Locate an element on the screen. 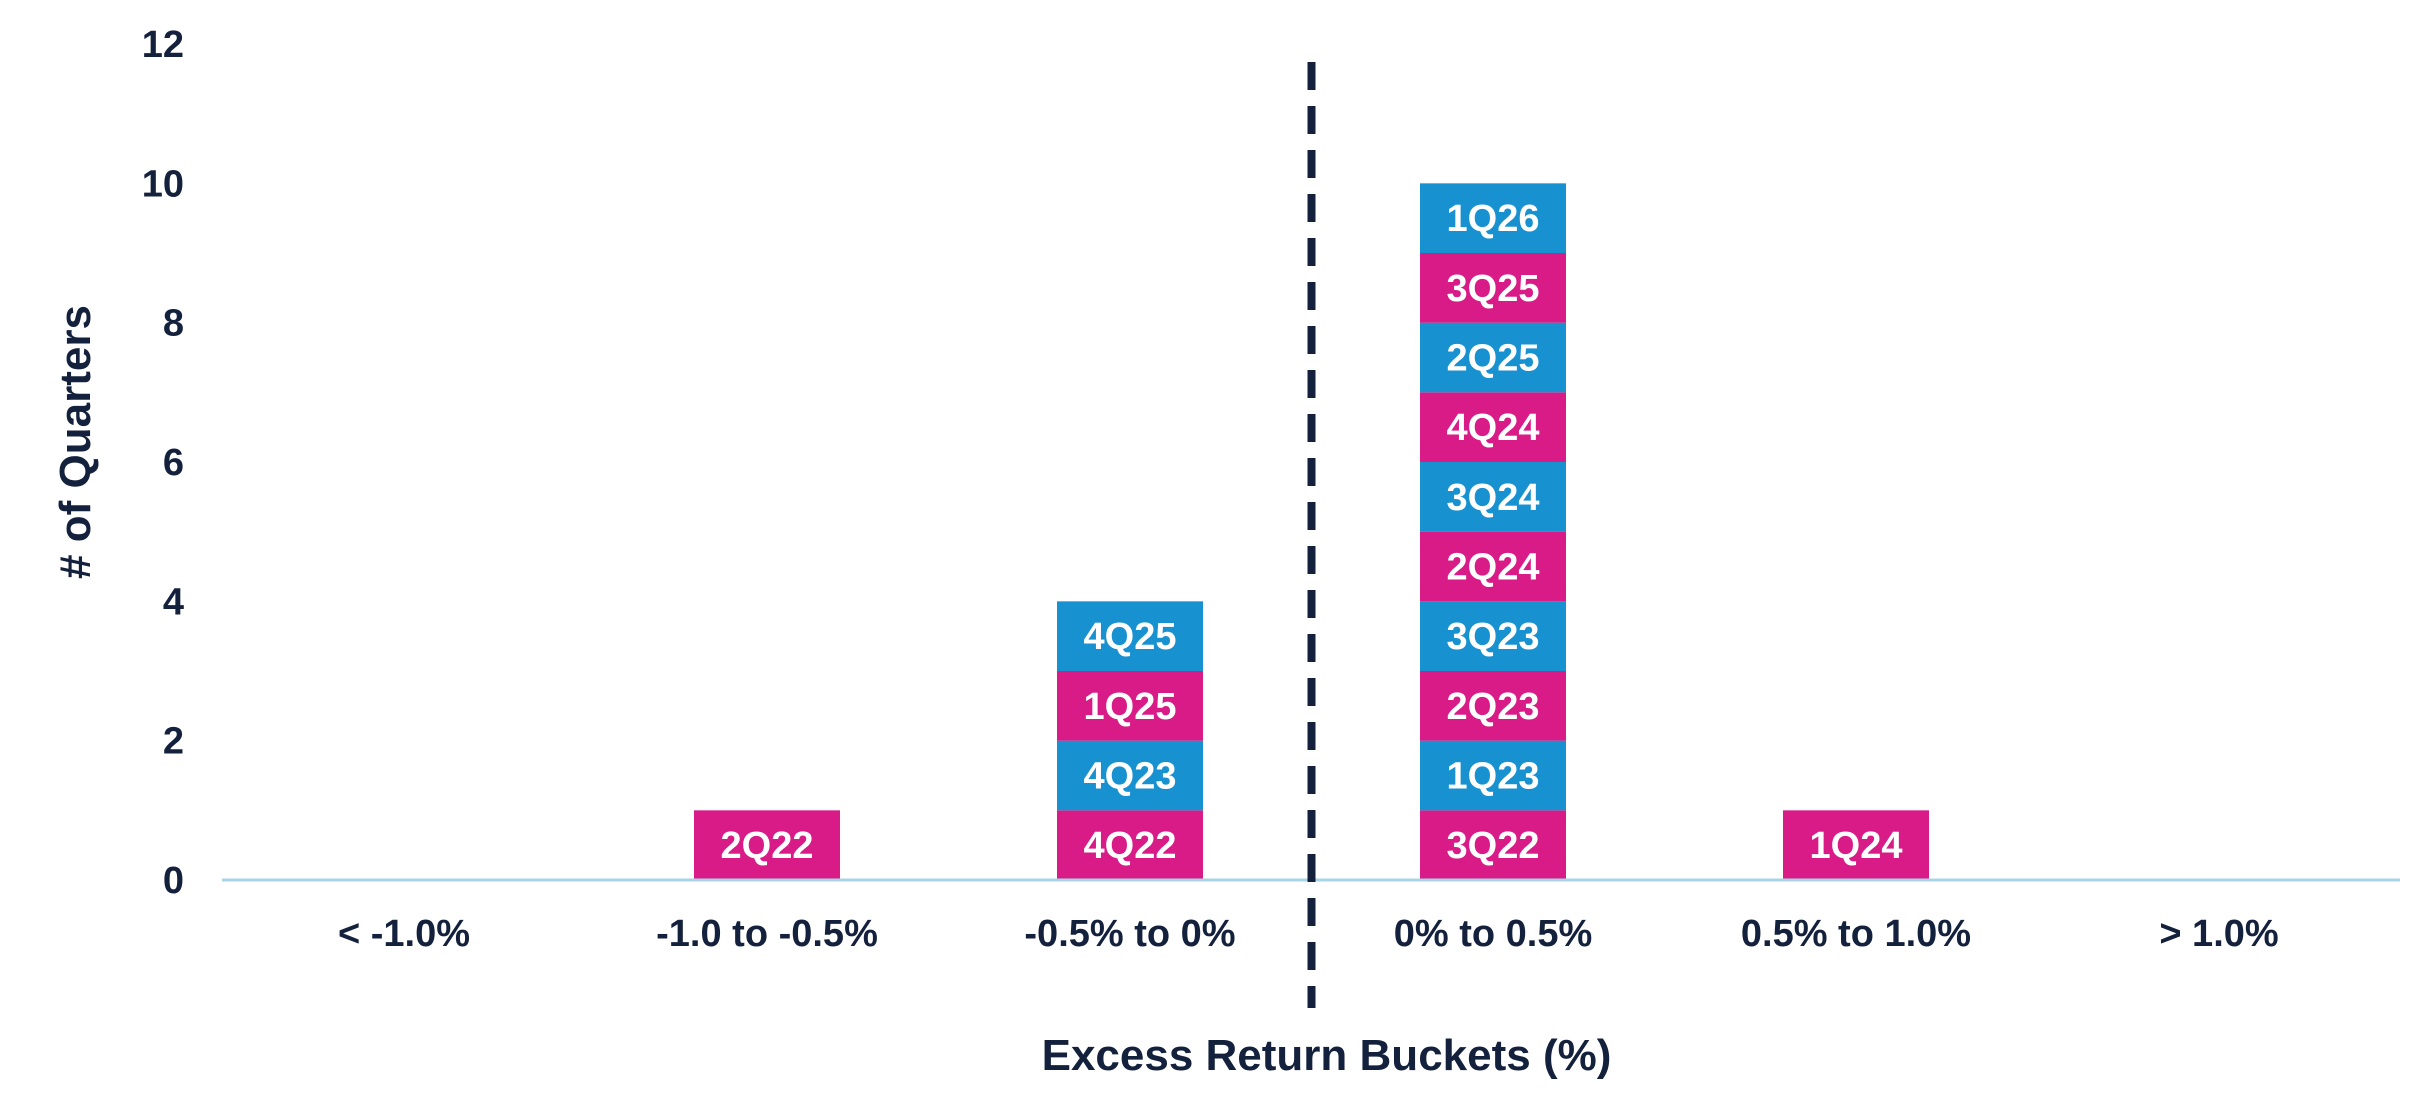  bar-segment-label: 2Q24 is located at coordinates (1493, 568).